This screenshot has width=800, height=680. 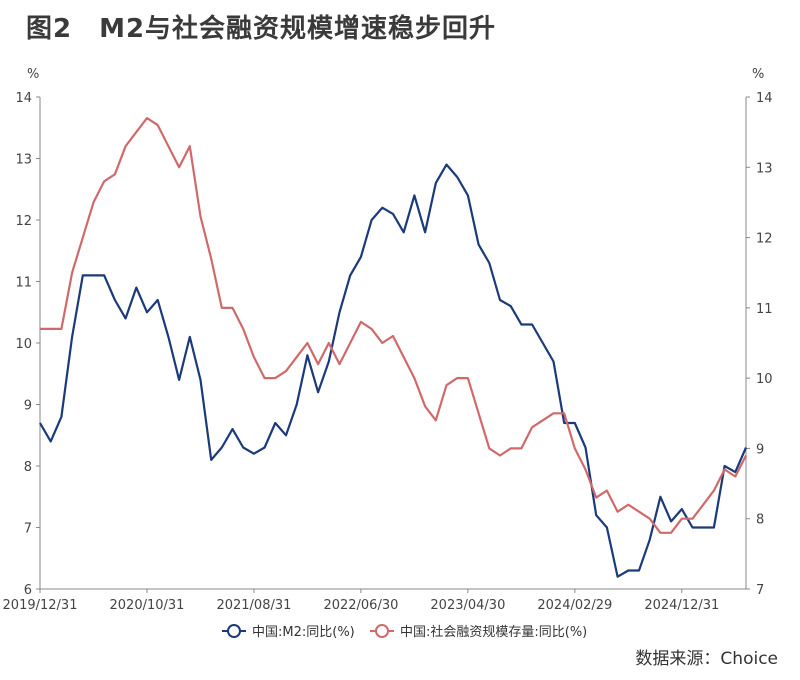 What do you see at coordinates (764, 168) in the screenshot?
I see `right-tick-label: 13` at bounding box center [764, 168].